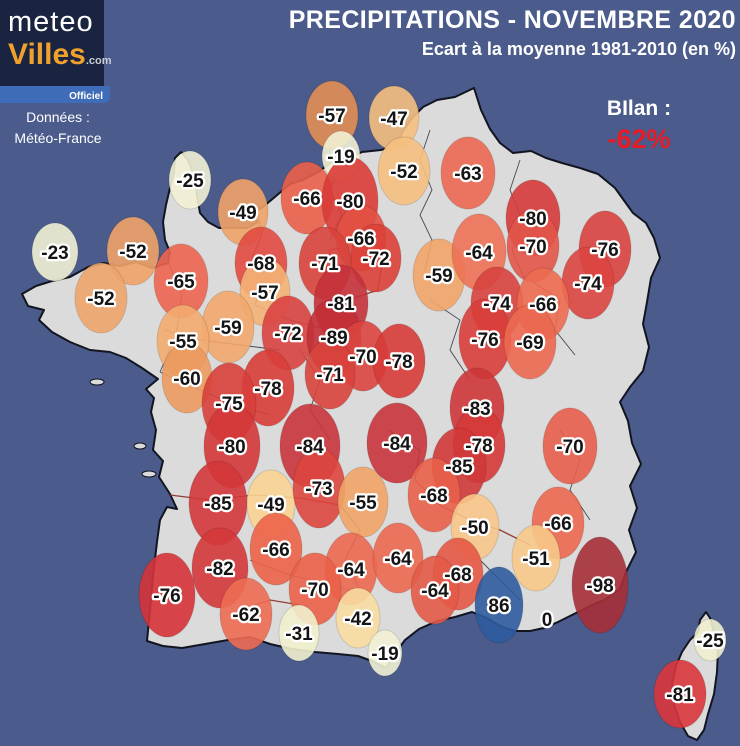 Image resolution: width=740 pixels, height=746 pixels. I want to click on bilan-label: BIlan :, so click(639, 108).